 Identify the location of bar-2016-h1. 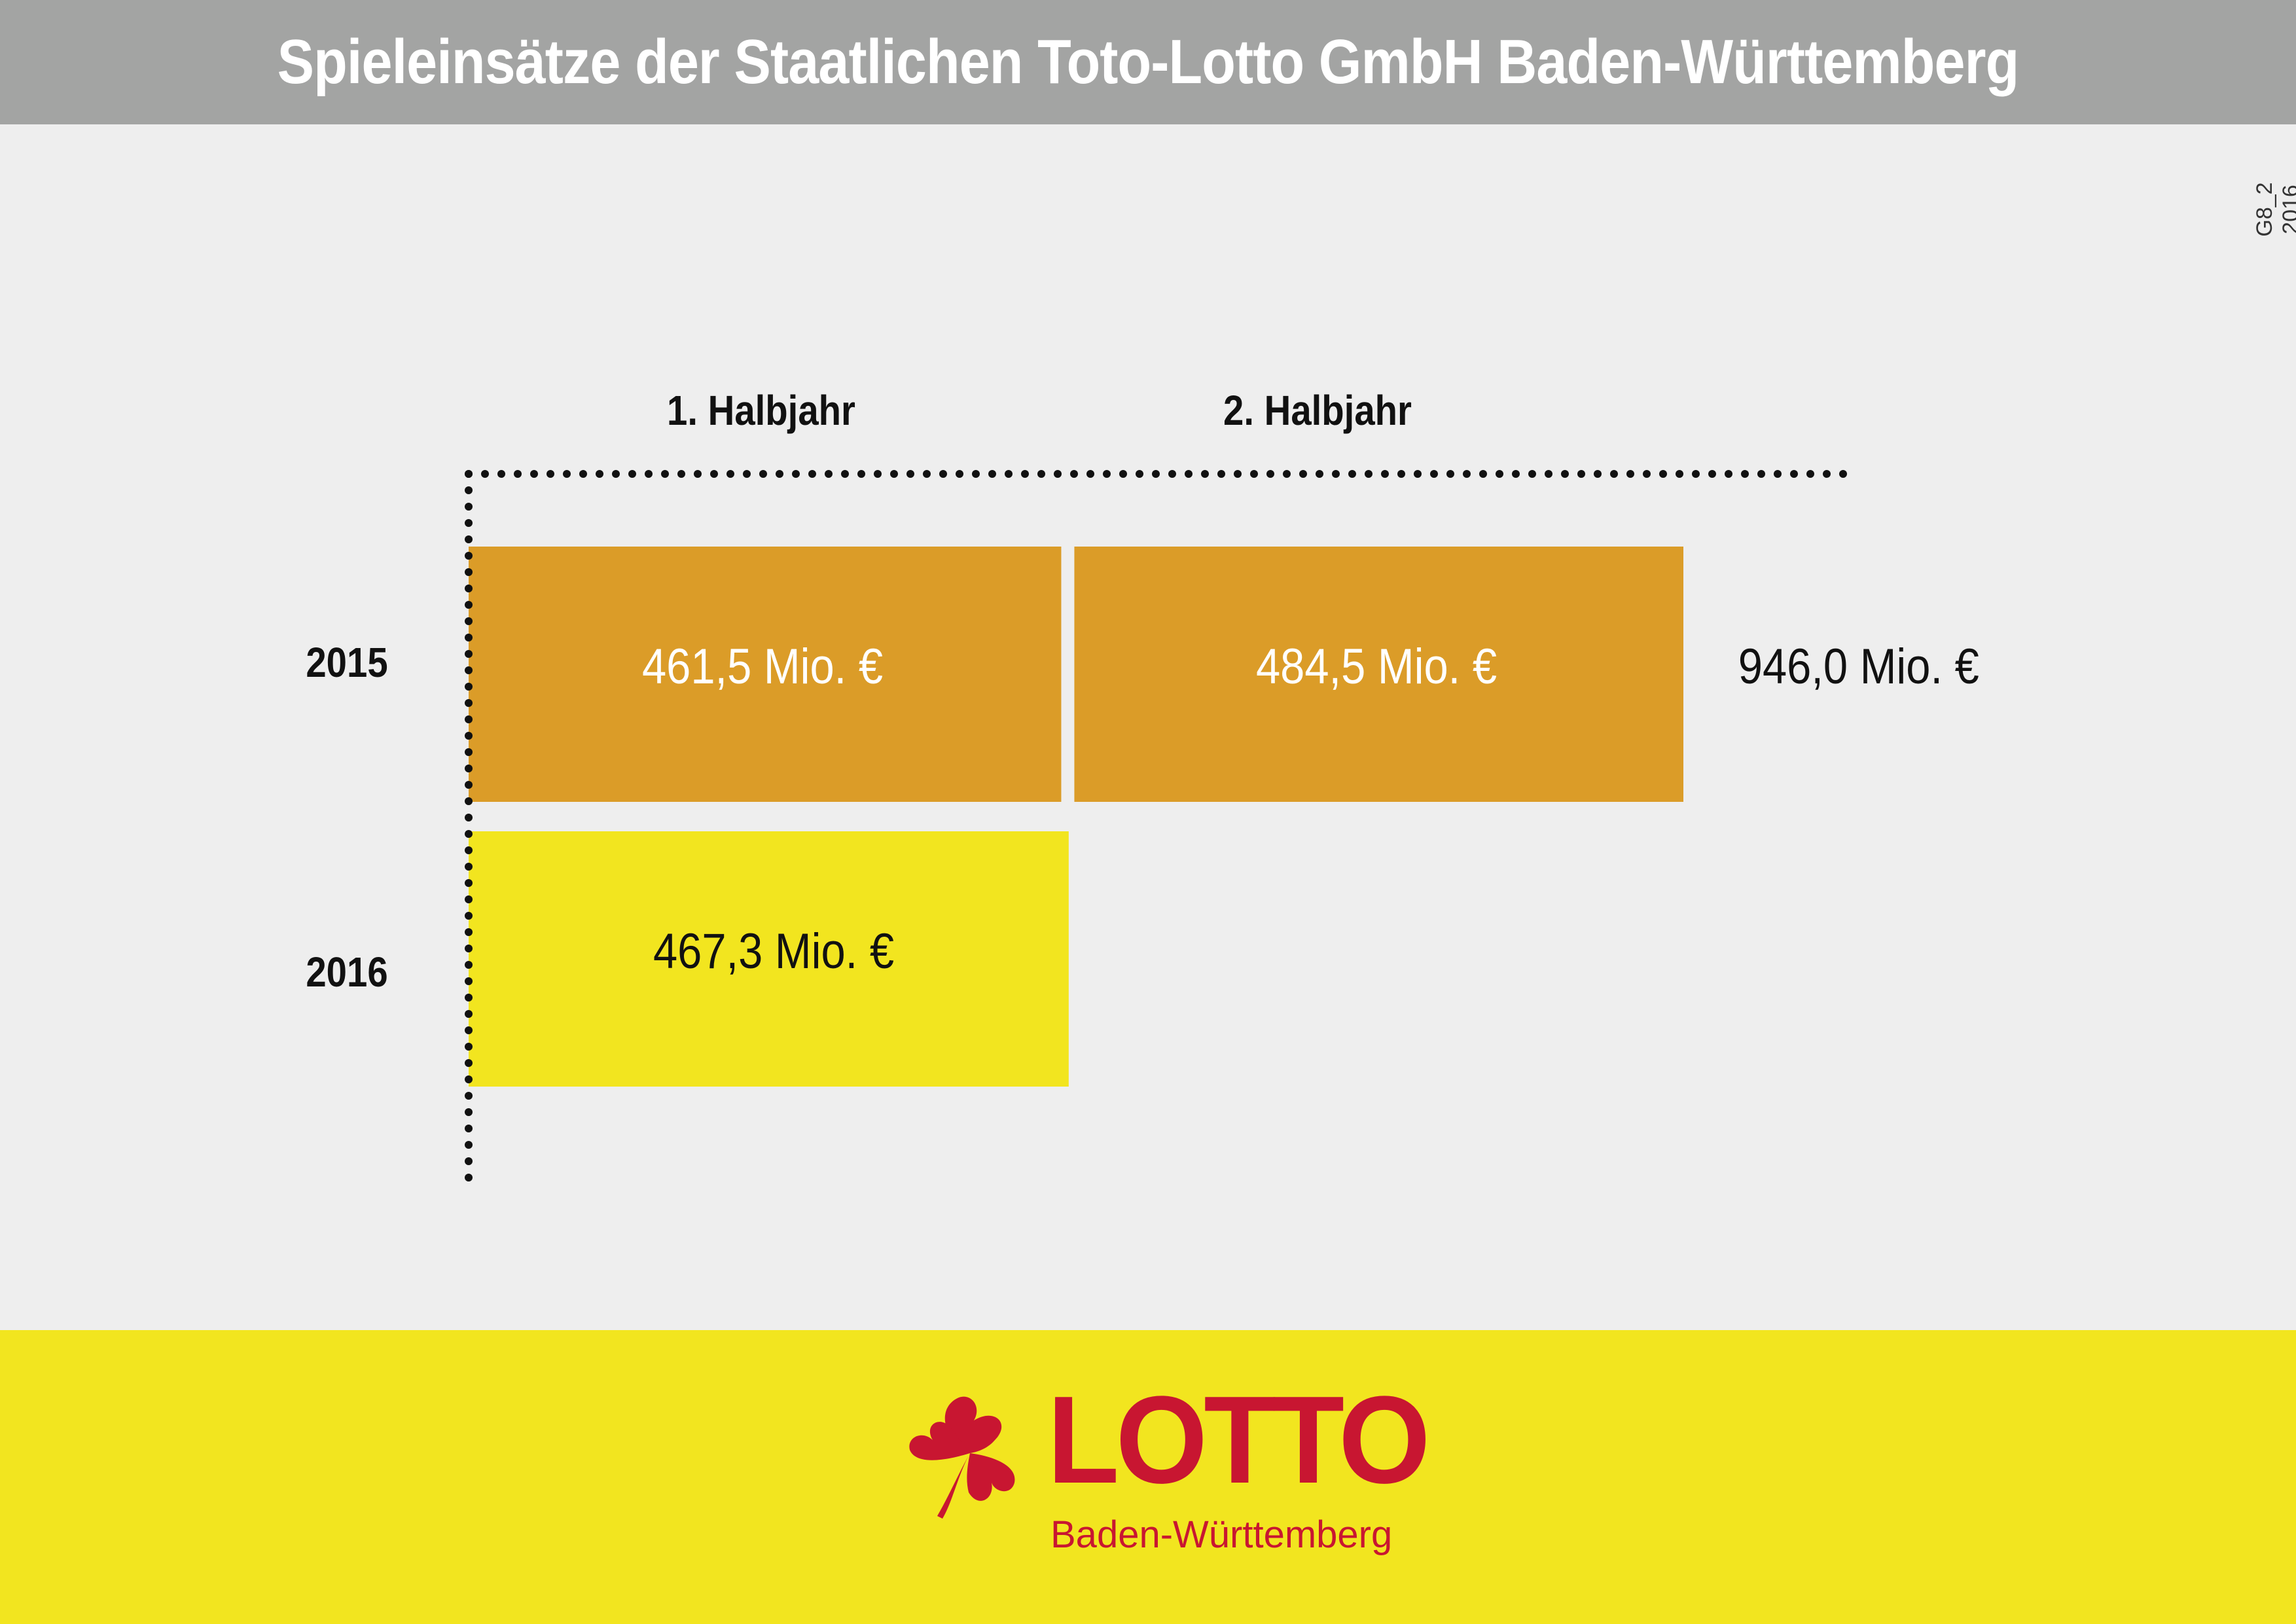
(769, 959).